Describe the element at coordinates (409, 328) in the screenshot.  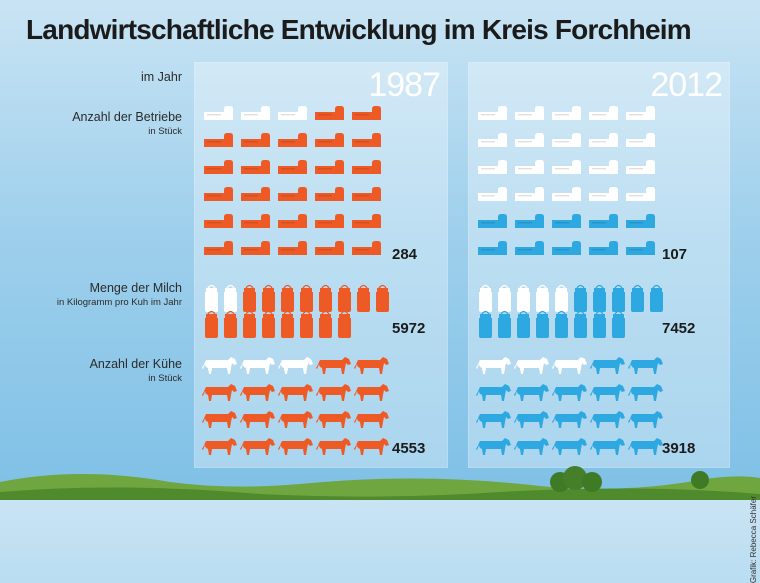
I see `value-milch-1987: 5972` at that location.